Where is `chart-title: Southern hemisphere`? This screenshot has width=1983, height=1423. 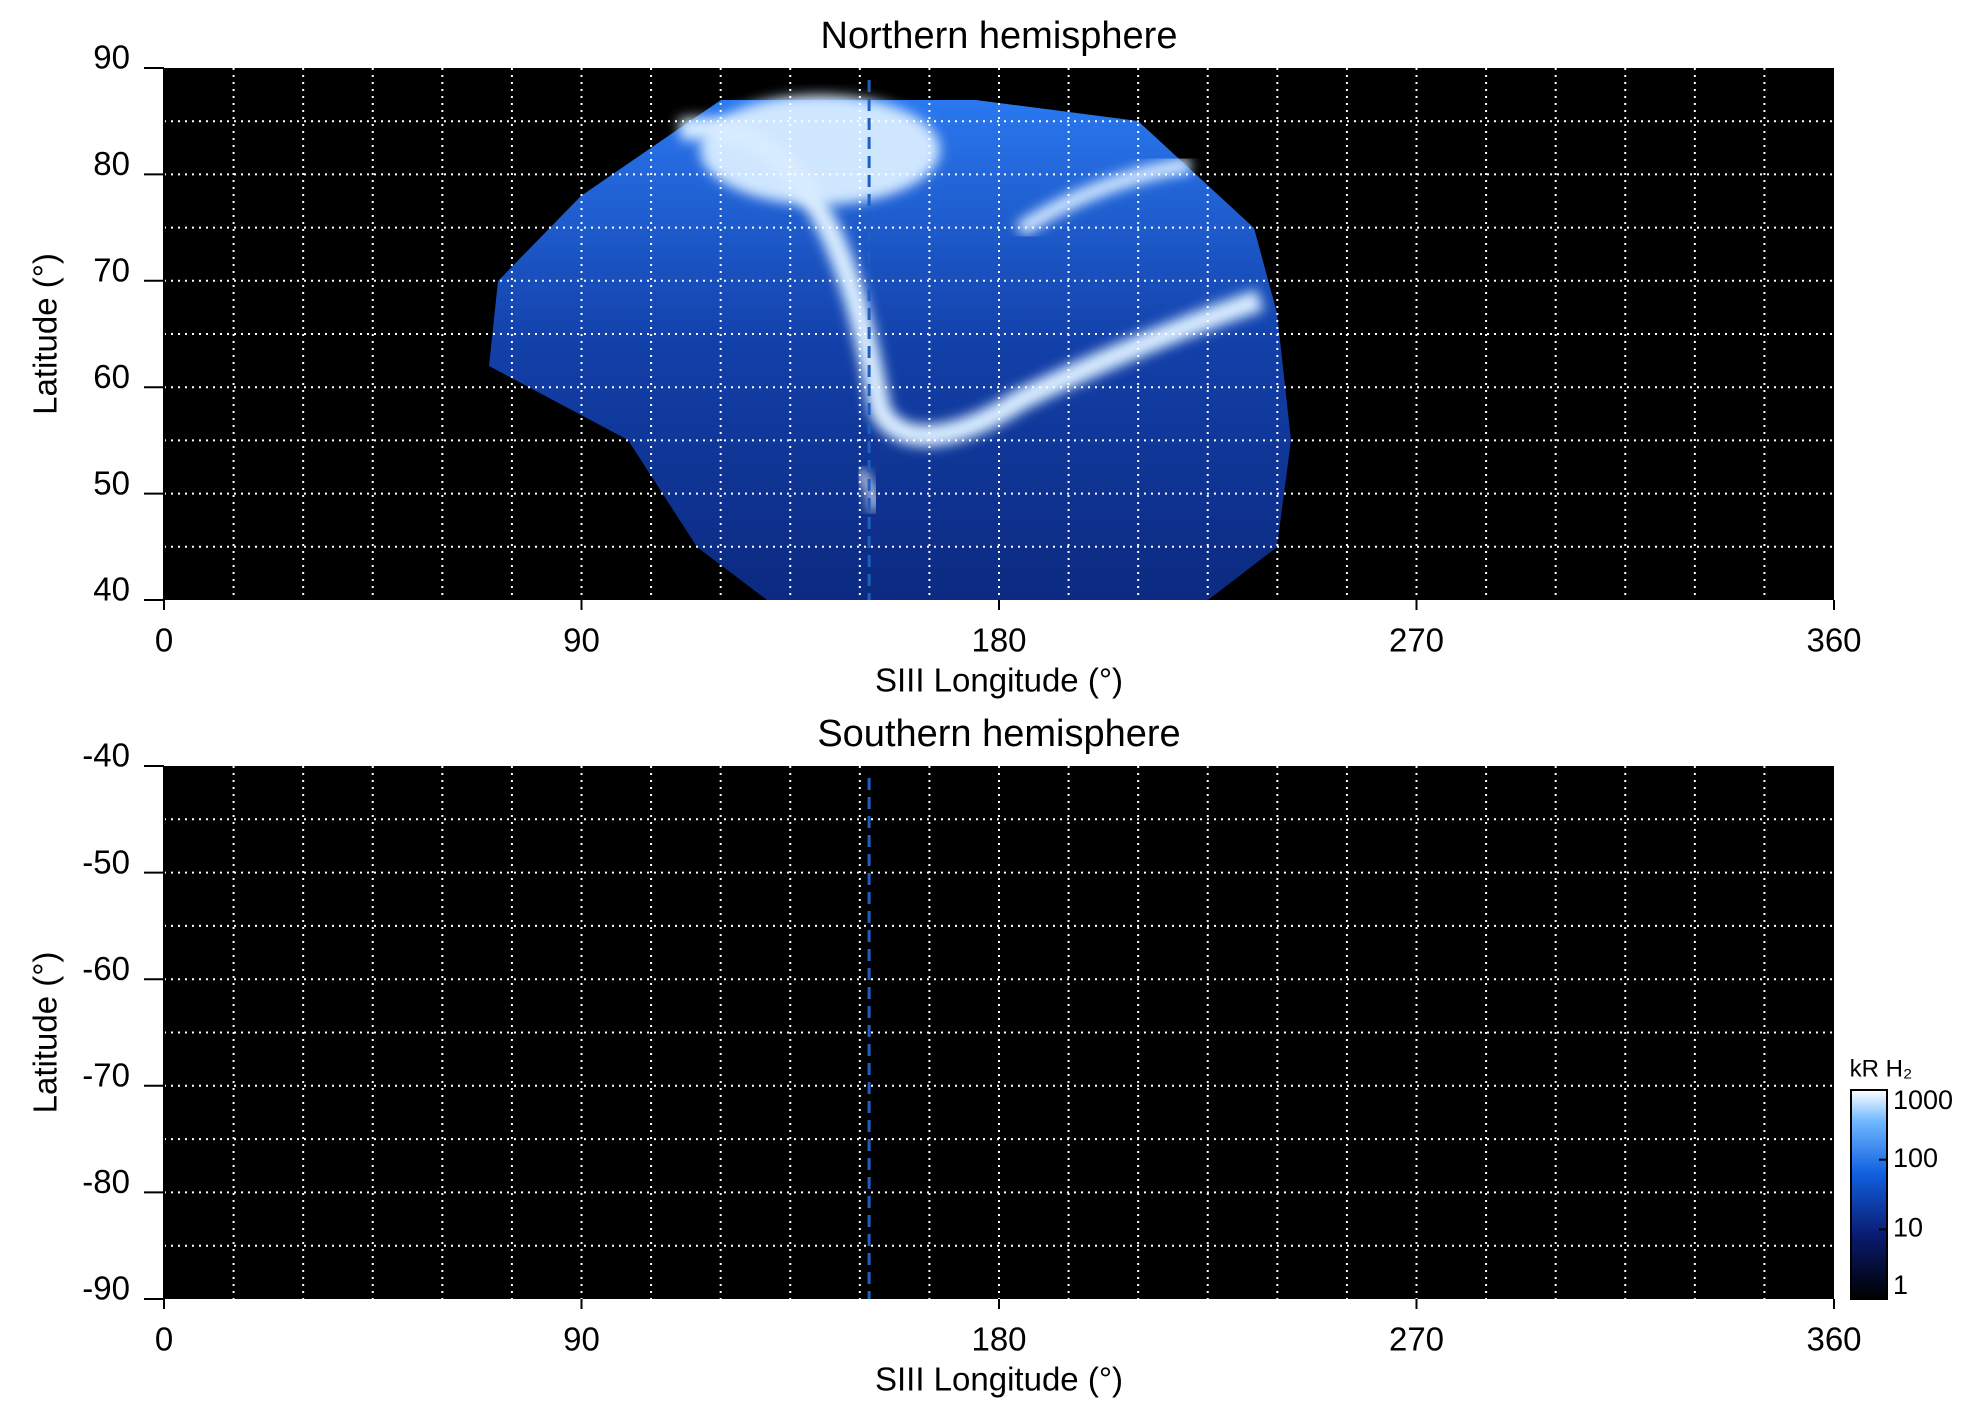
chart-title: Southern hemisphere is located at coordinates (998, 734).